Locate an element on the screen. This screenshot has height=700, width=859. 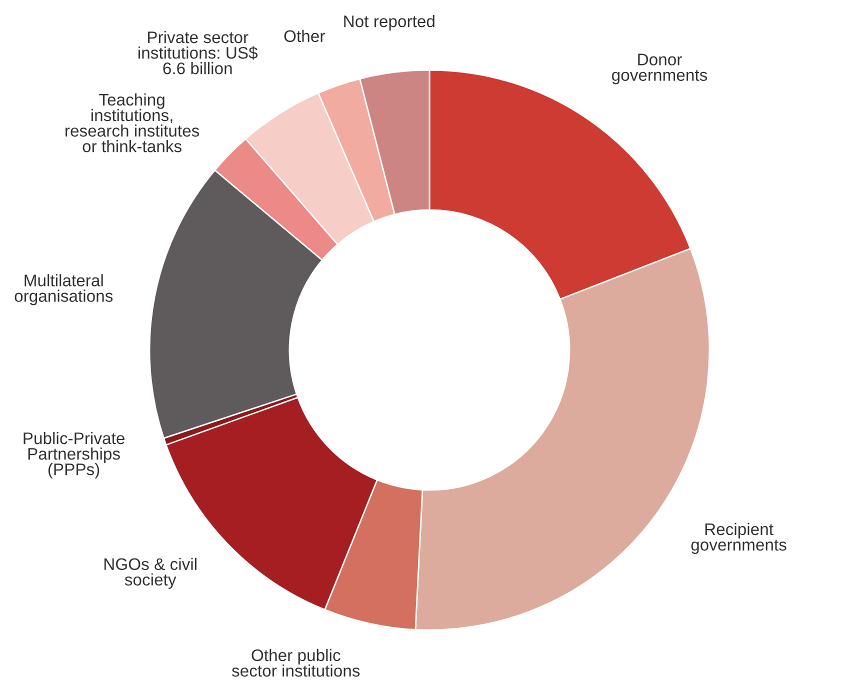
slice-label: Not reported is located at coordinates (389, 23).